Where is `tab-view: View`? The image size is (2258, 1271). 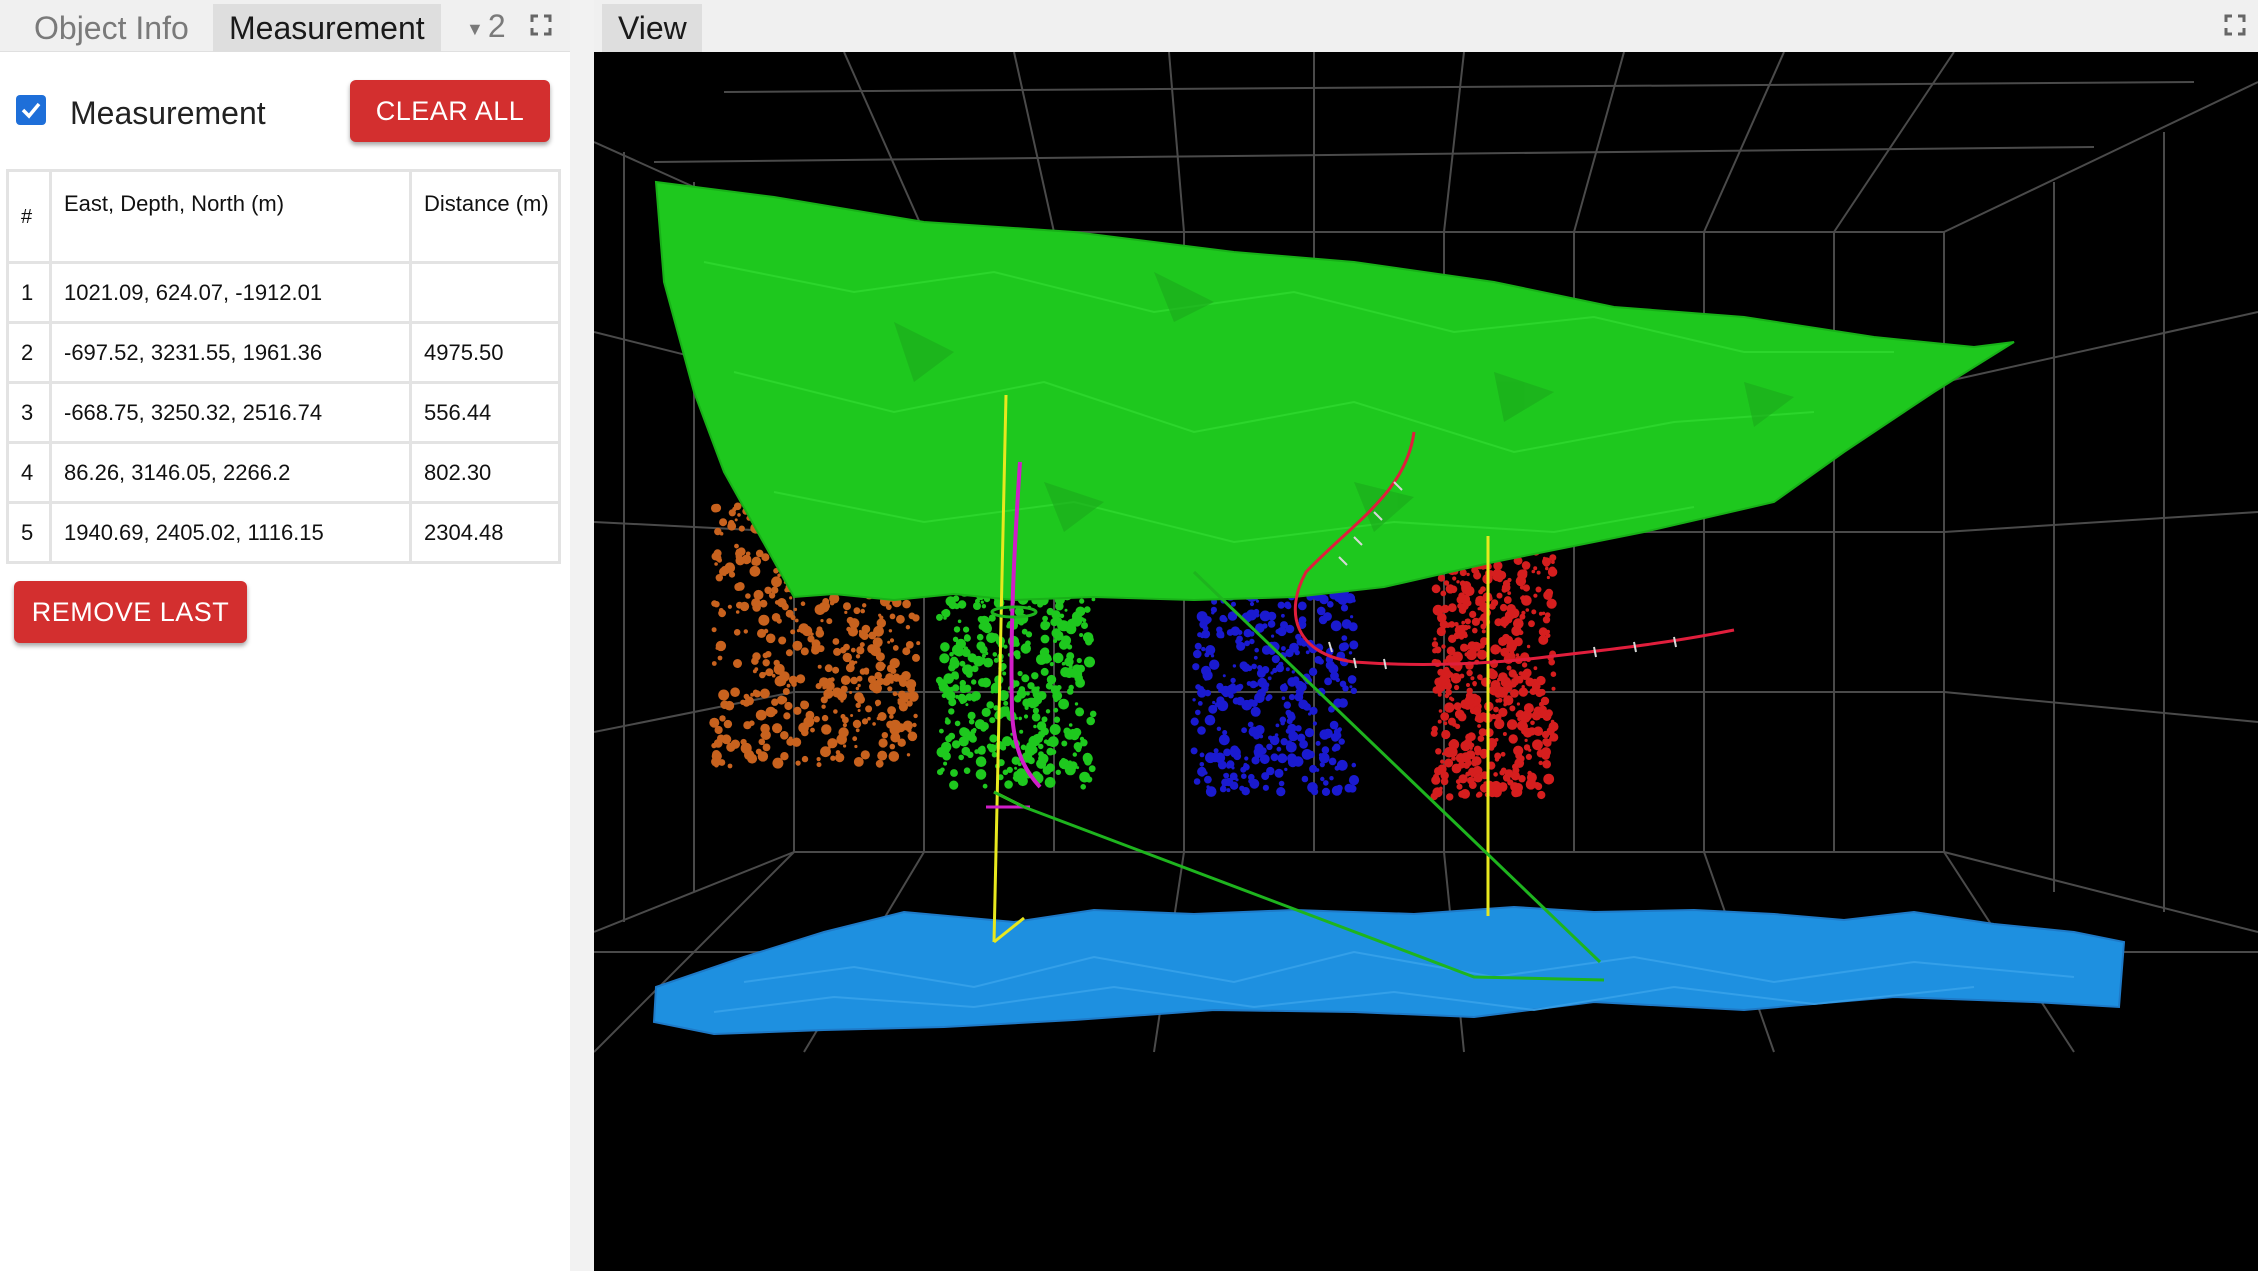 tab-view: View is located at coordinates (652, 28).